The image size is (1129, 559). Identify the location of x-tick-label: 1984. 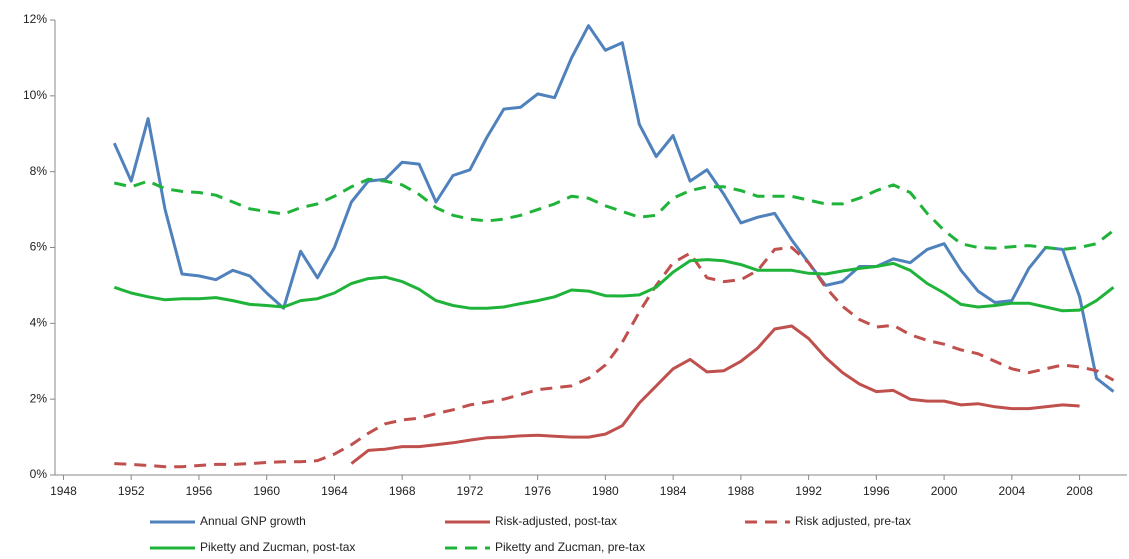
(673, 491).